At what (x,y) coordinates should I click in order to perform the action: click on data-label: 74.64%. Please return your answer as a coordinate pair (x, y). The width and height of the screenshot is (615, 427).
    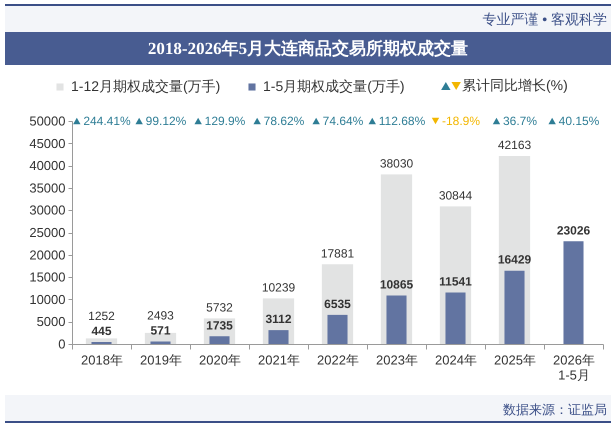
    Looking at the image, I should click on (343, 121).